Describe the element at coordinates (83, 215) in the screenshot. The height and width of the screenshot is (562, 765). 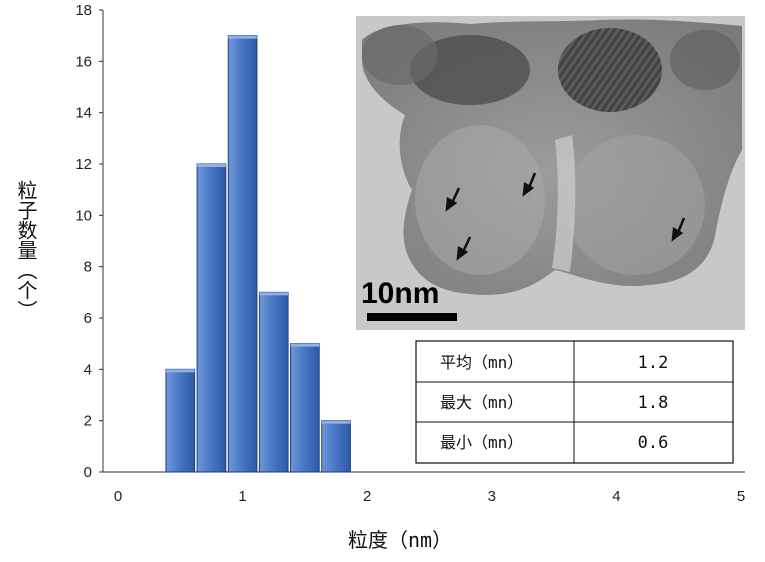
I see `y-tick-label: 10` at that location.